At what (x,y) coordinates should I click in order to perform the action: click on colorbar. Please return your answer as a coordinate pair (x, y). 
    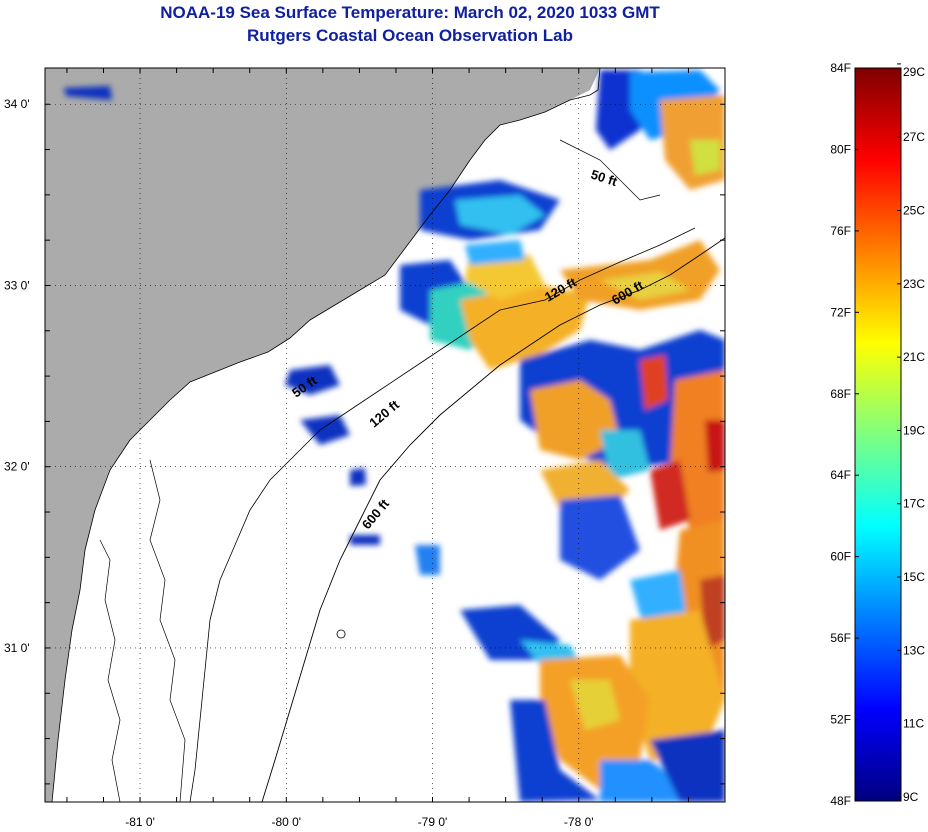
    Looking at the image, I should click on (878, 434).